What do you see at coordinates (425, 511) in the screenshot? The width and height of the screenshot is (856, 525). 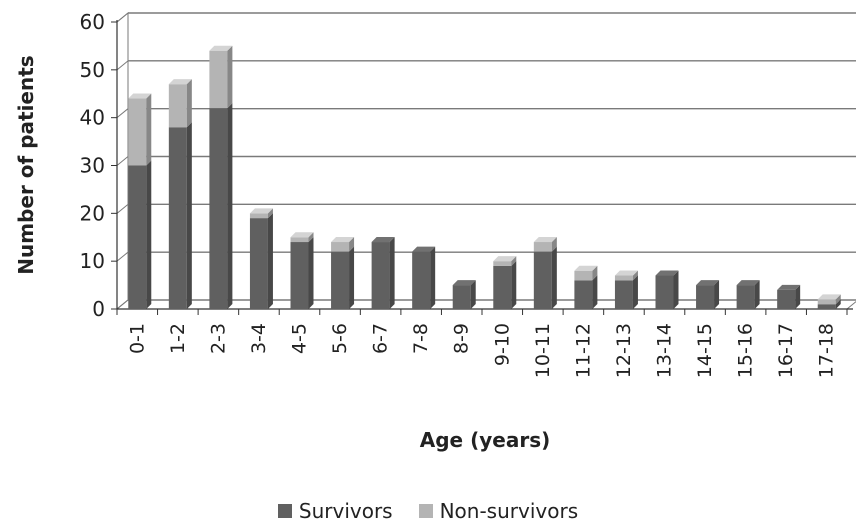 I see `legend-swatch-non-survivors` at bounding box center [425, 511].